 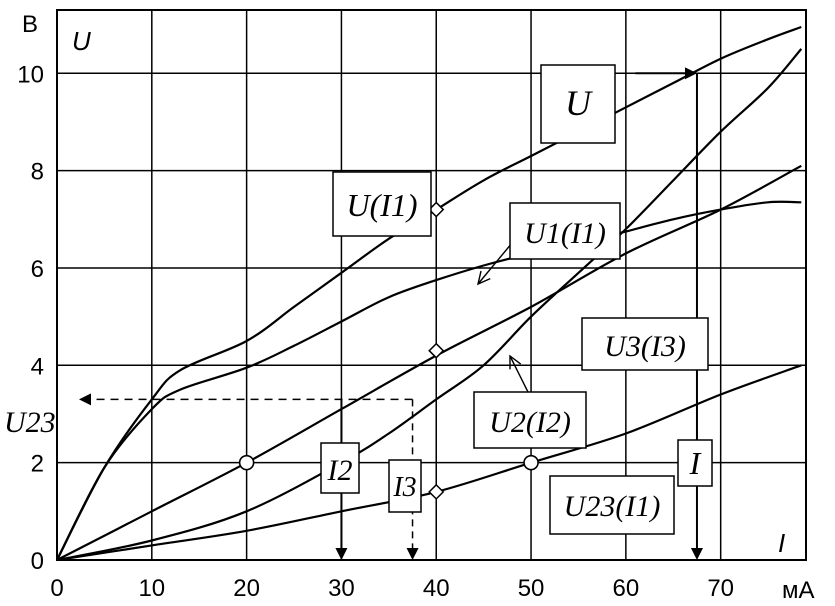 I want to click on label-U: U, so click(x=579, y=103).